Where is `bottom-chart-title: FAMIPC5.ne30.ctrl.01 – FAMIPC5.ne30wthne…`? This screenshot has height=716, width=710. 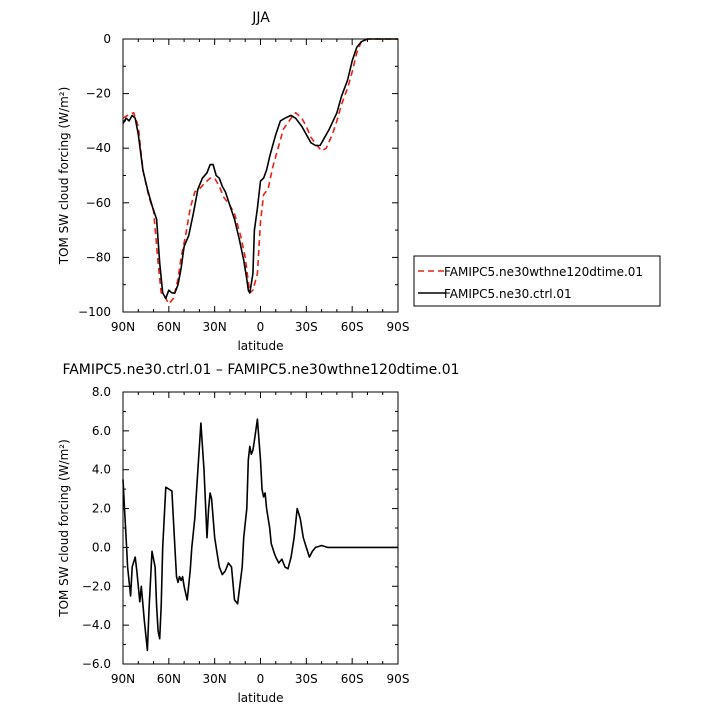
bottom-chart-title: FAMIPC5.ne30.ctrl.01 – FAMIPC5.ne30wthne… is located at coordinates (260, 370).